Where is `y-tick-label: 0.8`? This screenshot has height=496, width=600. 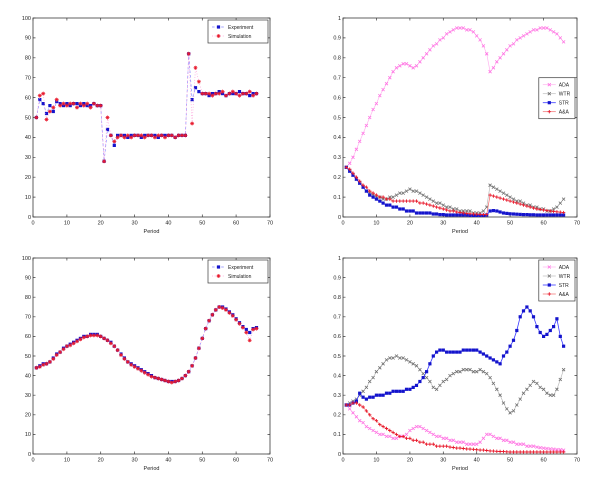
y-tick-label: 0.8 is located at coordinates (337, 59).